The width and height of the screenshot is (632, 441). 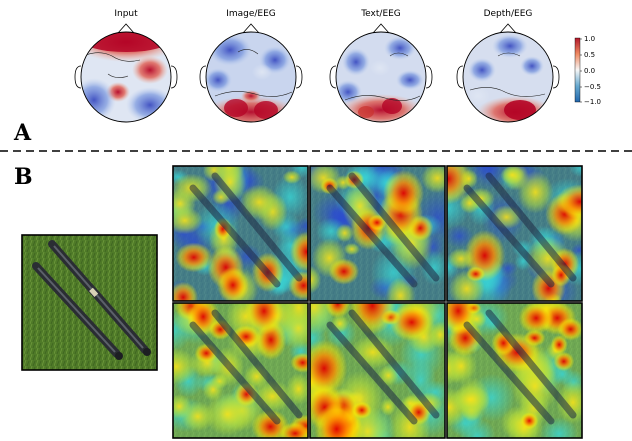 What do you see at coordinates (577, 70) in the screenshot?
I see `colorbar-scale` at bounding box center [577, 70].